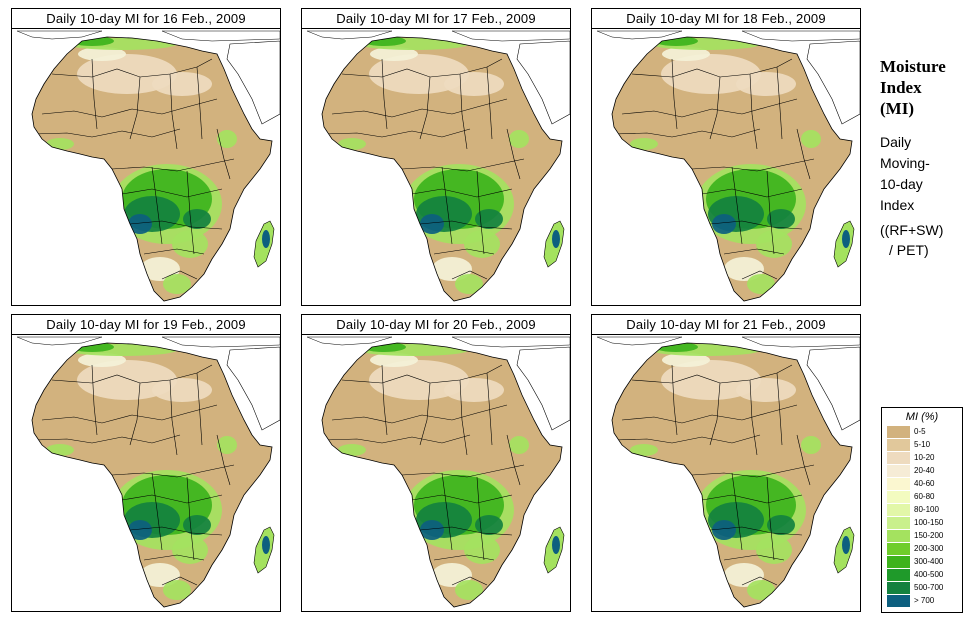 The image size is (974, 626). I want to click on legend-item: 500-700, so click(924, 588).